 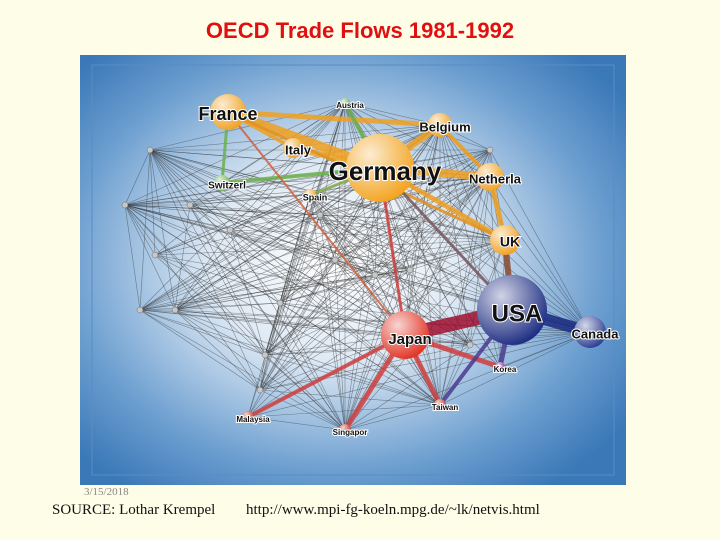 I want to click on node-label: France, so click(x=227, y=114).